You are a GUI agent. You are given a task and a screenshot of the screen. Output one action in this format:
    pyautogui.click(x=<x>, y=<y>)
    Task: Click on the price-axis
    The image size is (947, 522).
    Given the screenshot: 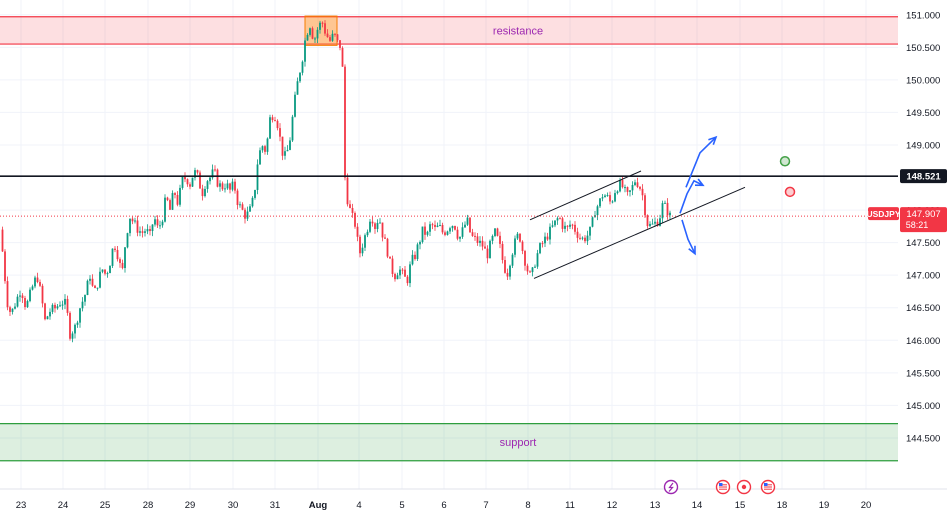 What is the action you would take?
    pyautogui.click(x=922, y=258)
    